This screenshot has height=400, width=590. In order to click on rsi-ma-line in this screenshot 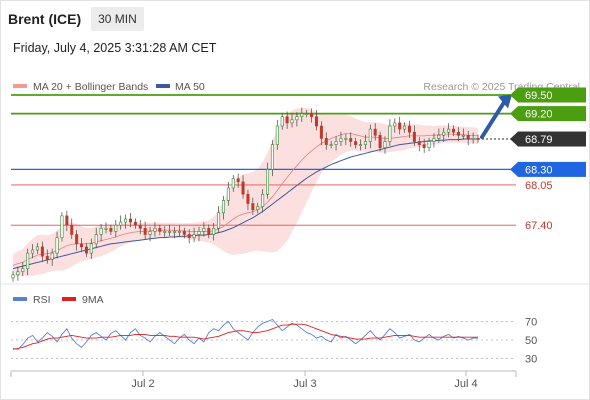, I will do `click(245, 336)`.